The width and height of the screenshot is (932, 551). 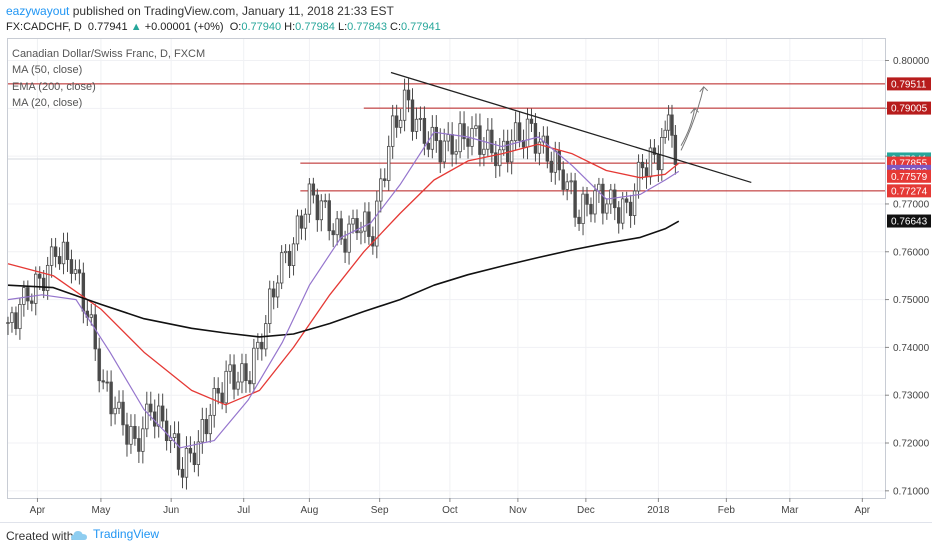 I want to click on legend-ma50: MA (50, close), so click(x=47, y=70).